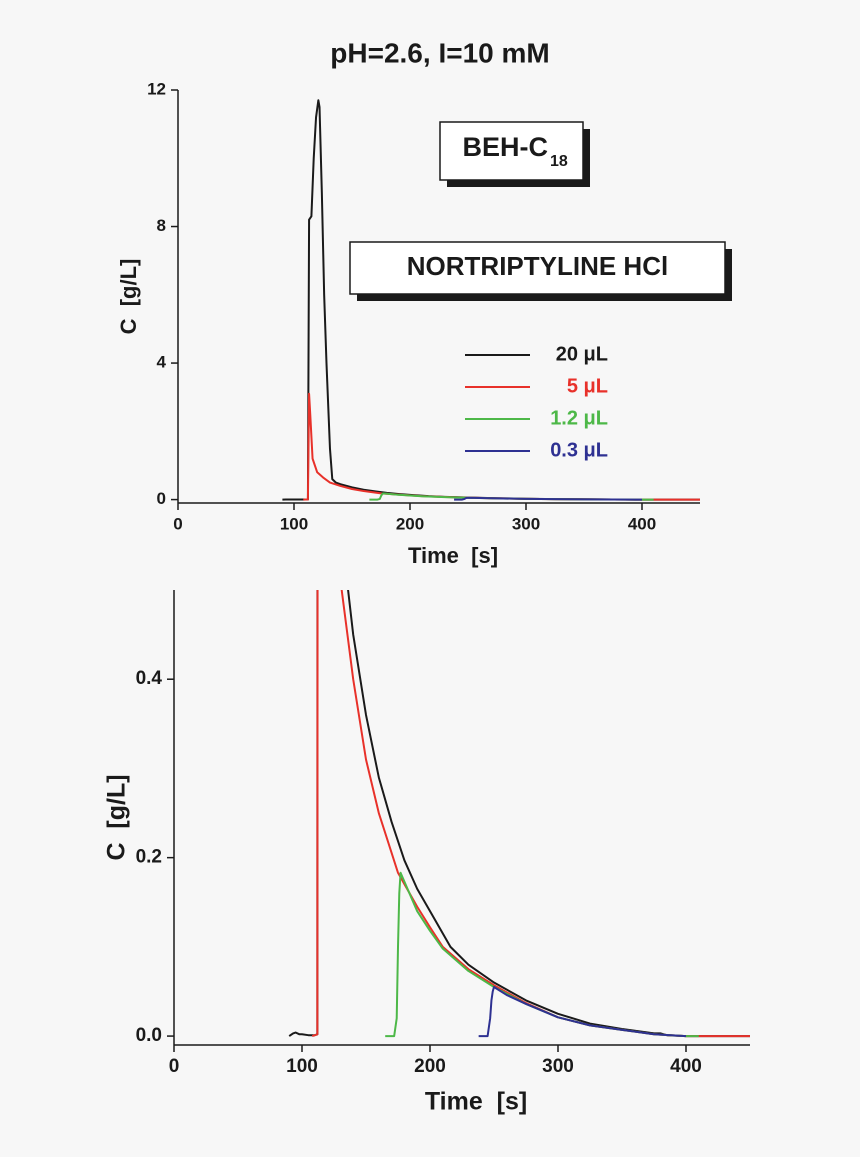  I want to click on y-tick-label: 8, so click(161, 225).